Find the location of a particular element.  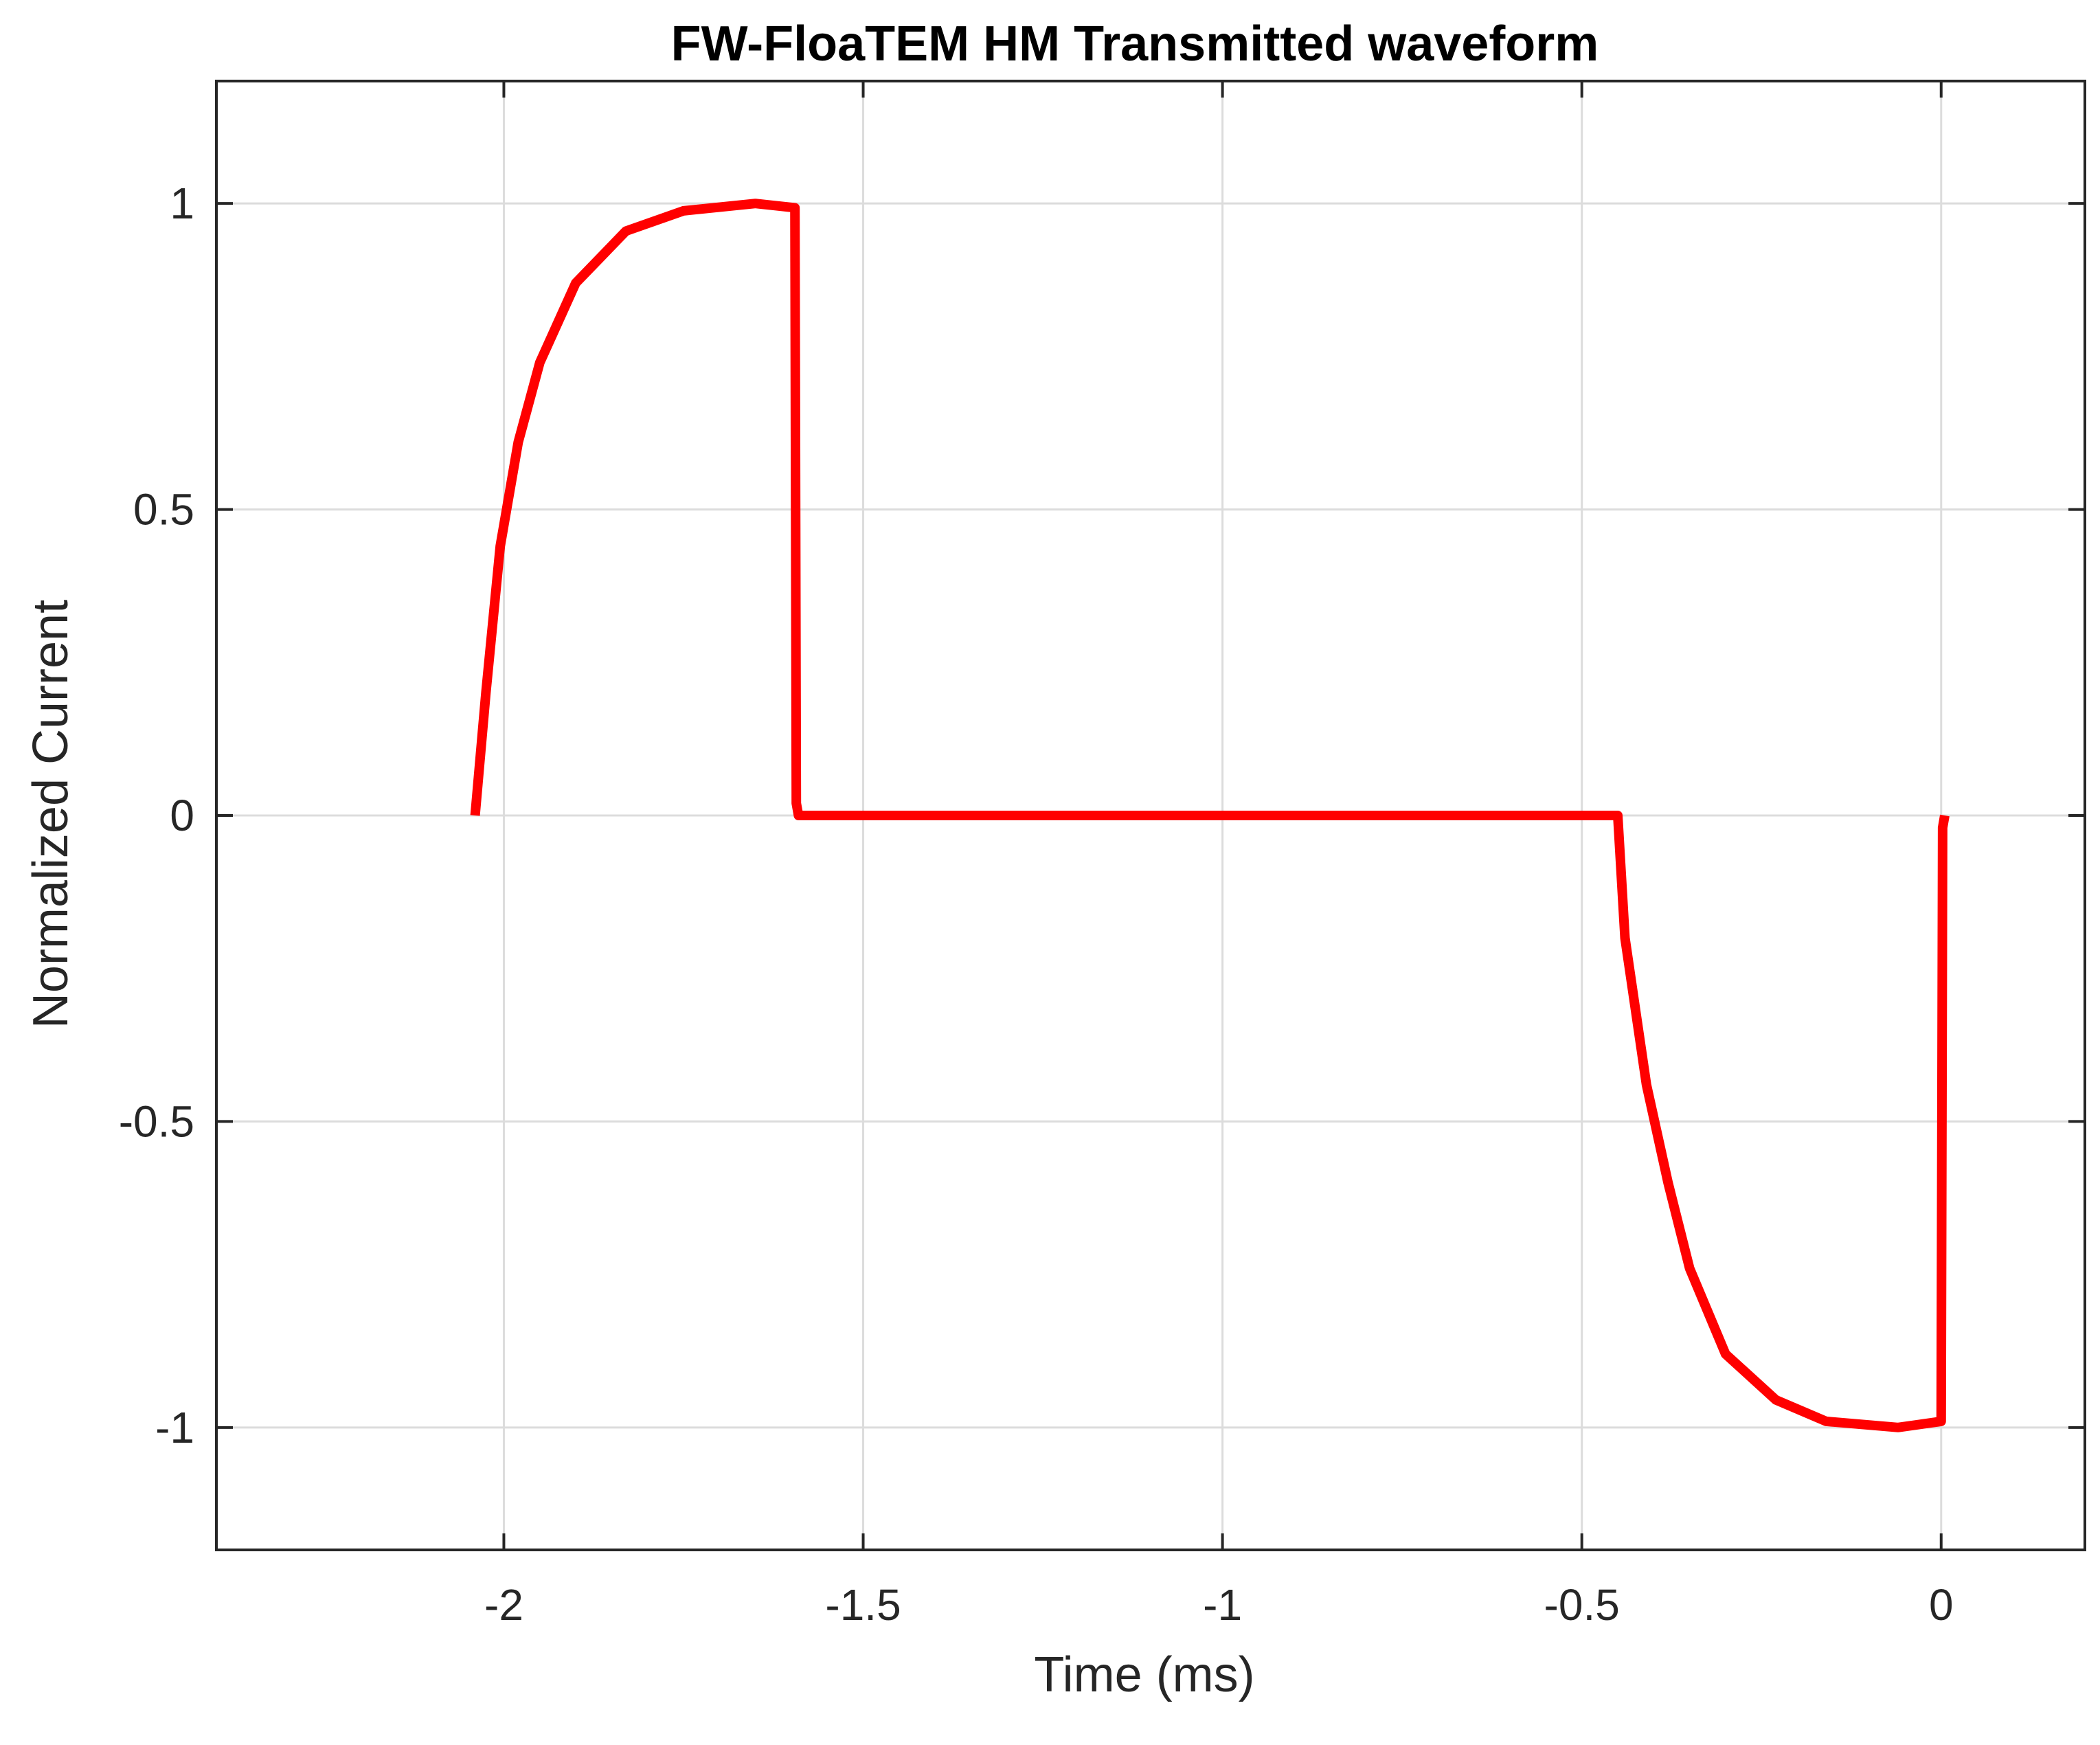

y-tick-label: -0.5 is located at coordinates (156, 1121).